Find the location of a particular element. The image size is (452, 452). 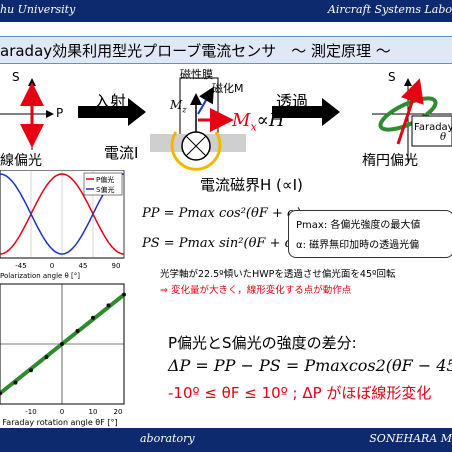

incident-label: 入射 is located at coordinates (110, 101).